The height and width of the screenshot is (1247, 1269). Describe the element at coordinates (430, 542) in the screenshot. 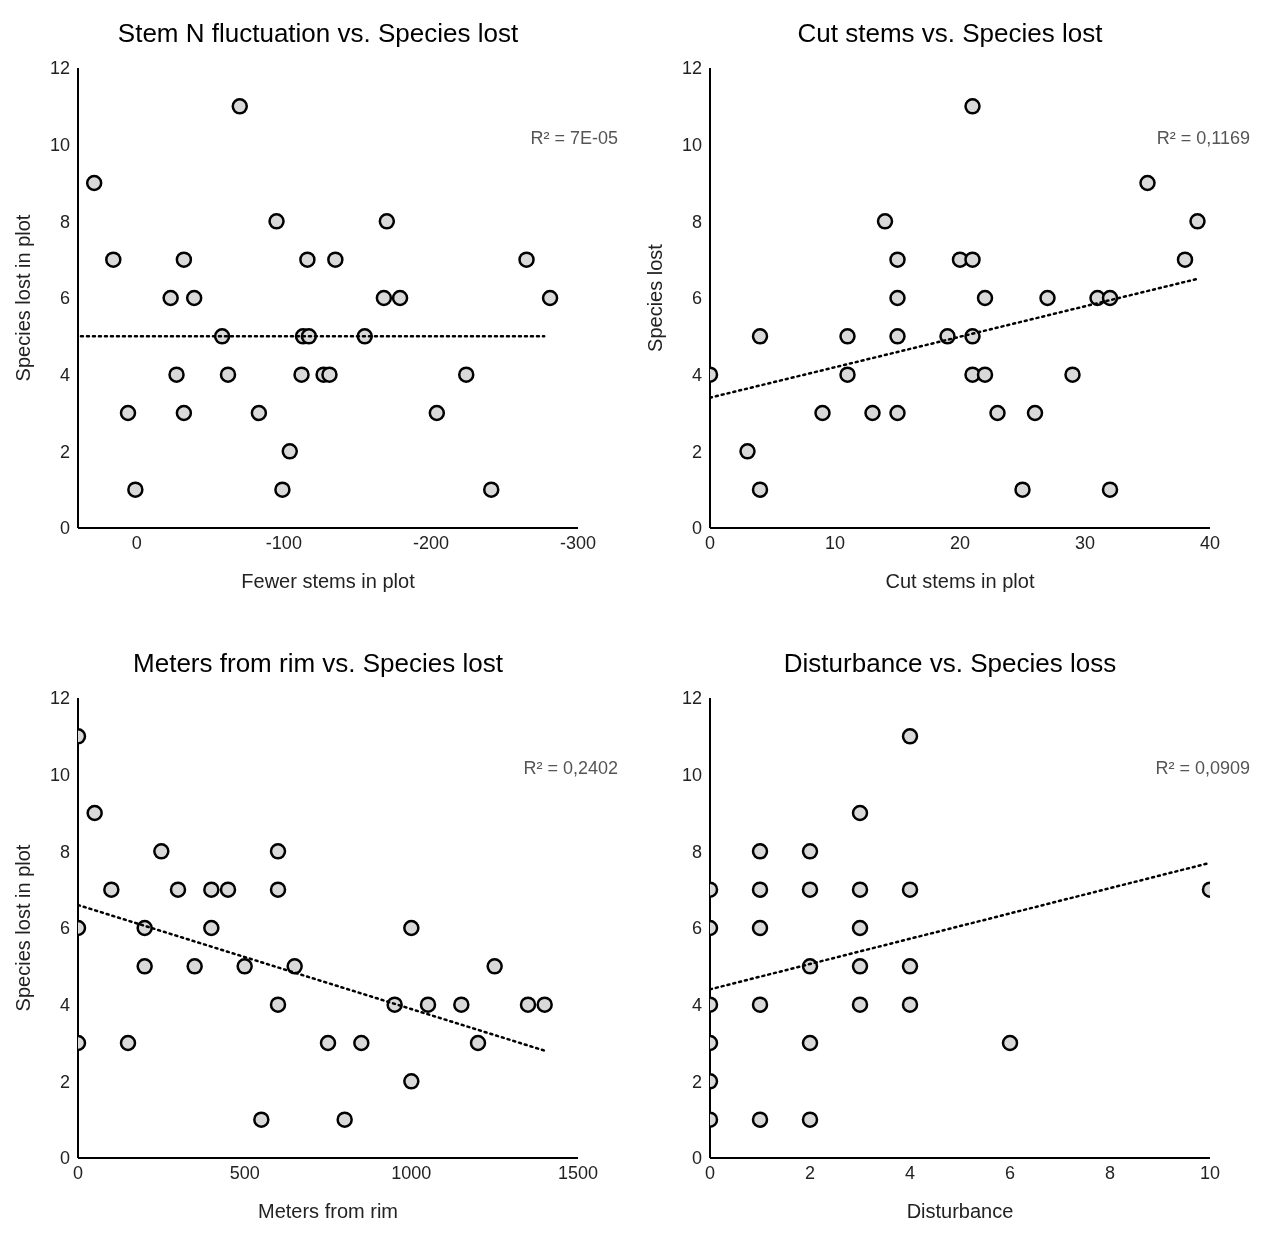

I see `x-tick-label: -200` at that location.